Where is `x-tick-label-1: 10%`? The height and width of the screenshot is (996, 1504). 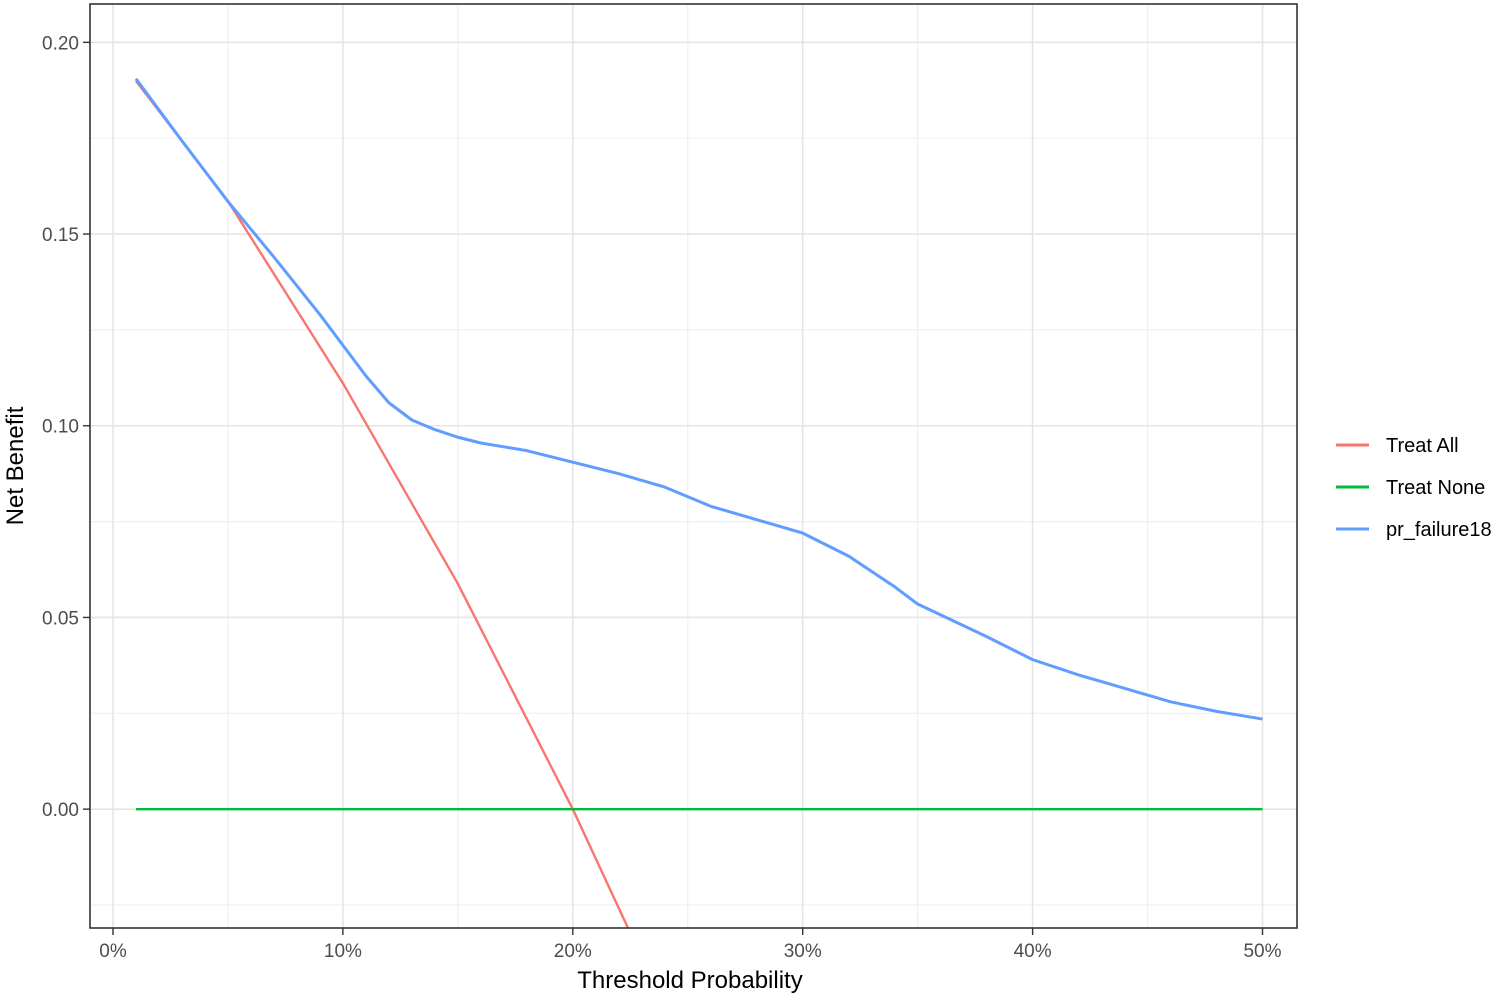 x-tick-label-1: 10% is located at coordinates (343, 951).